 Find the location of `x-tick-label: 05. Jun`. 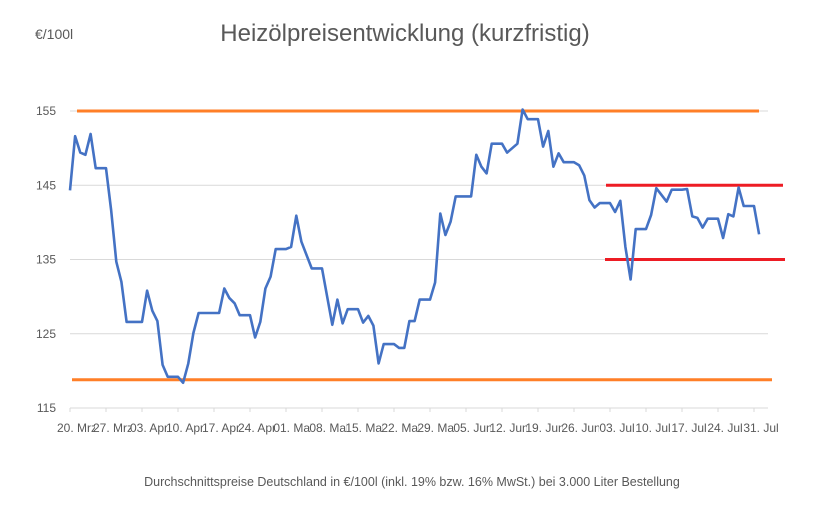

x-tick-label: 05. Jun is located at coordinates (472, 428).